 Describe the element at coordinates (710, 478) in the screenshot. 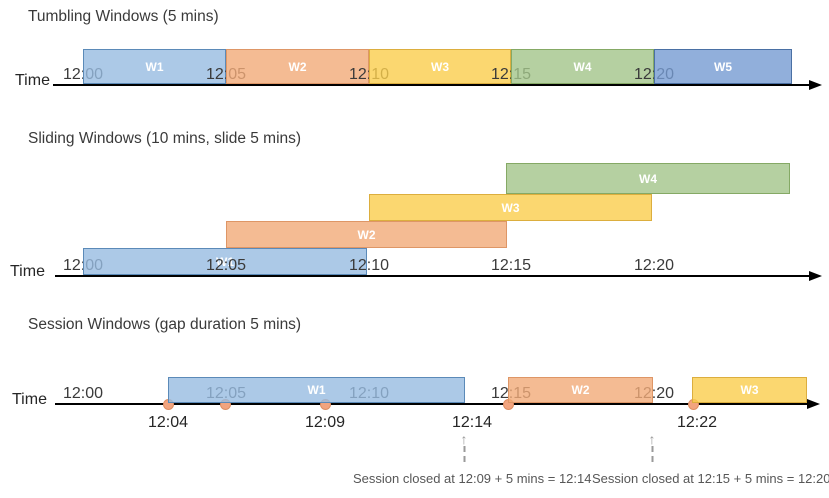

I see `session-close-annotation: Session closed at 12:15 + 5 mins = 12:20` at that location.